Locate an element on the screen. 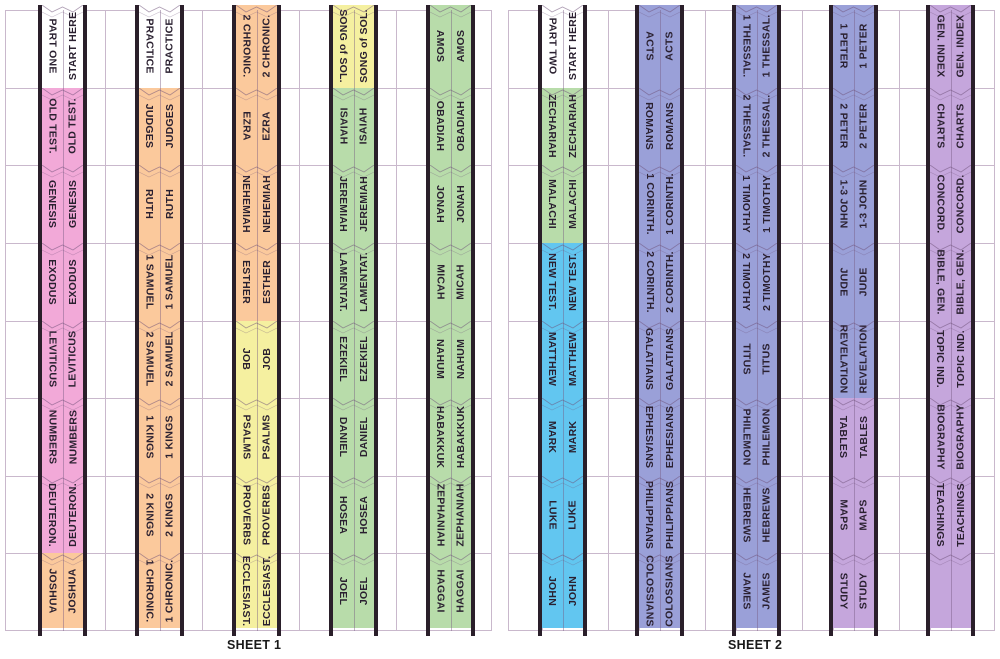 The width and height of the screenshot is (1000, 659). tab-half-left: HAGGAI is located at coordinates (440, 590).